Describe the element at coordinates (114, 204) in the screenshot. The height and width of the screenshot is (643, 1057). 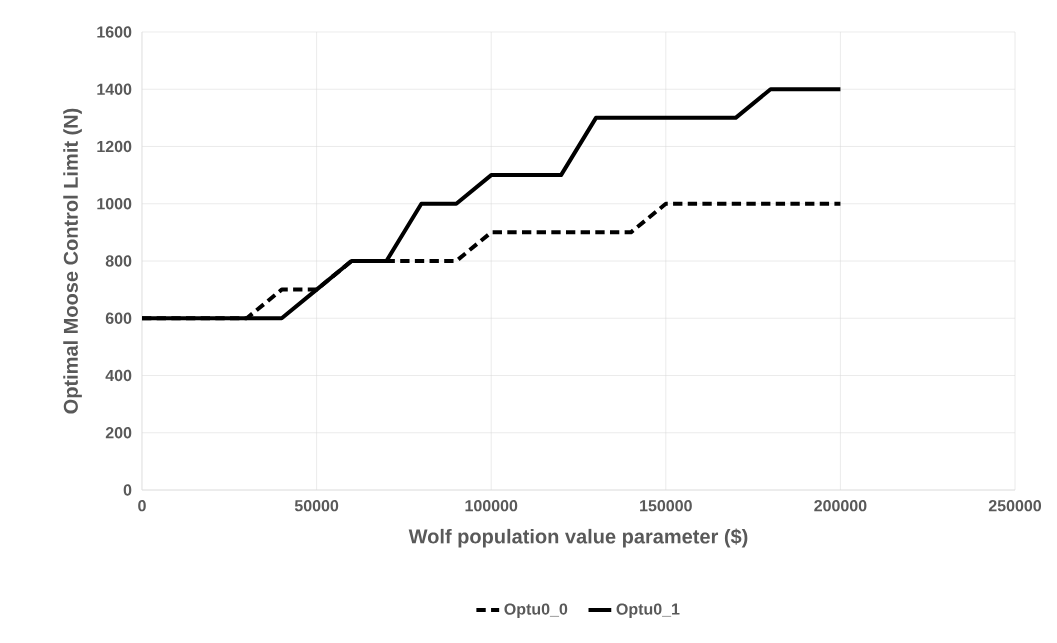
I see `y-tick-label: 1000` at that location.